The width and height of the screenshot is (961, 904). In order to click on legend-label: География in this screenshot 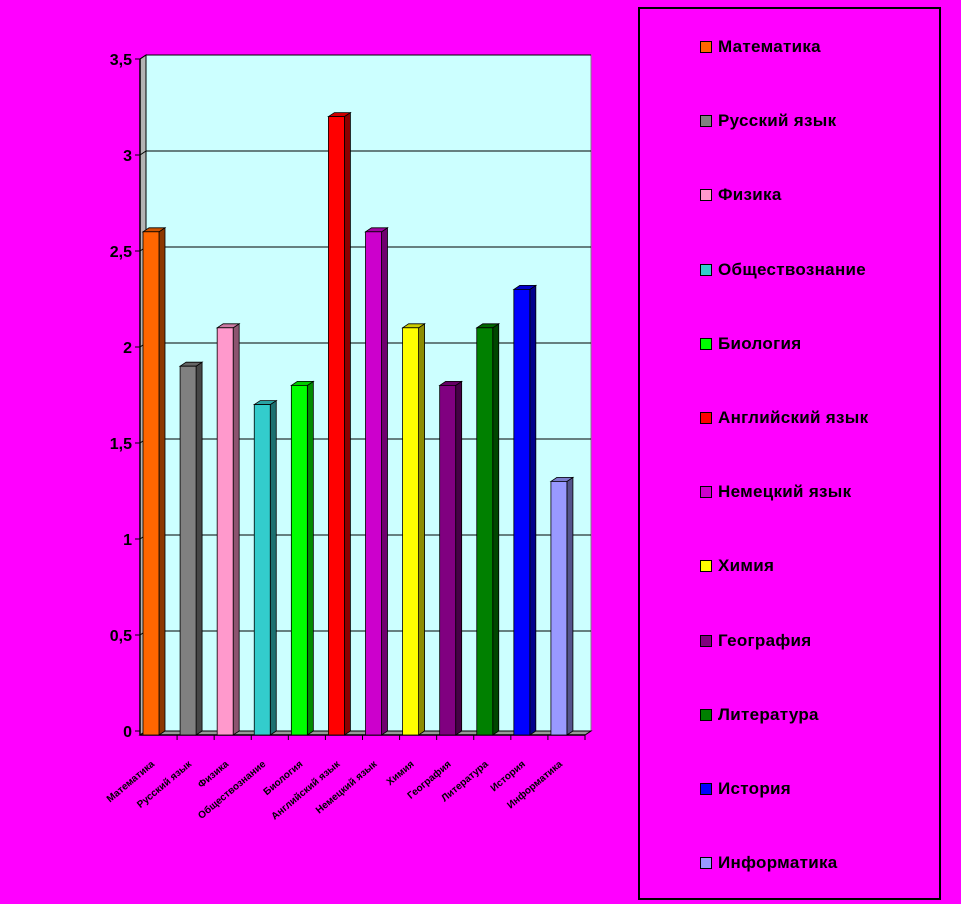, I will do `click(765, 640)`.